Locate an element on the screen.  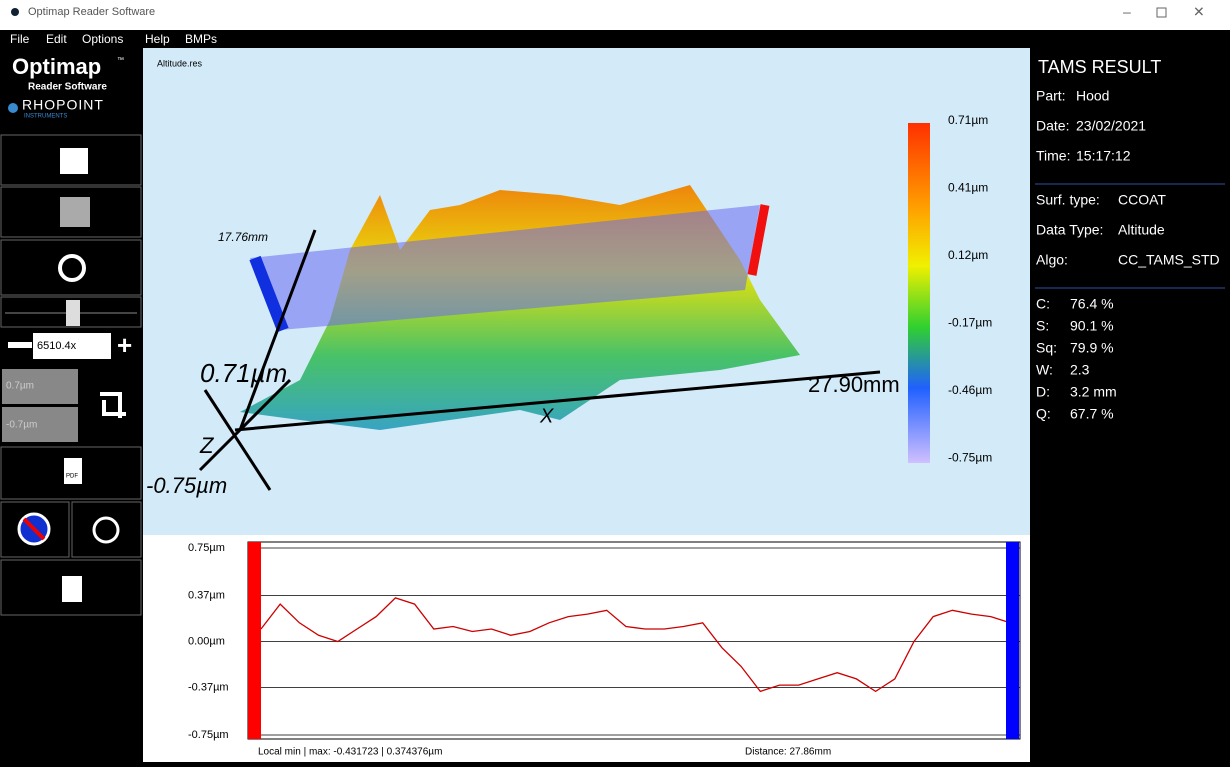
refresh-icon is located at coordinates (72, 268).